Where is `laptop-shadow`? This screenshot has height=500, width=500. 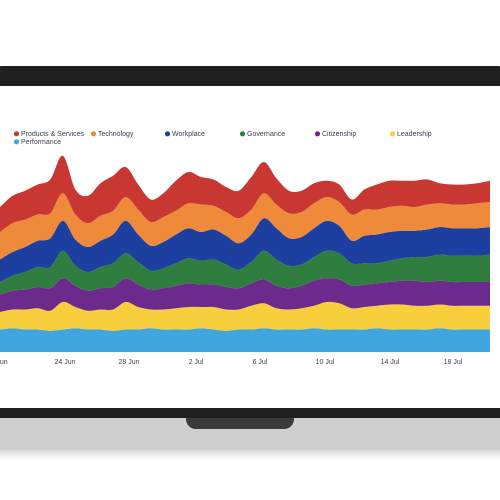 laptop-shadow is located at coordinates (250, 455).